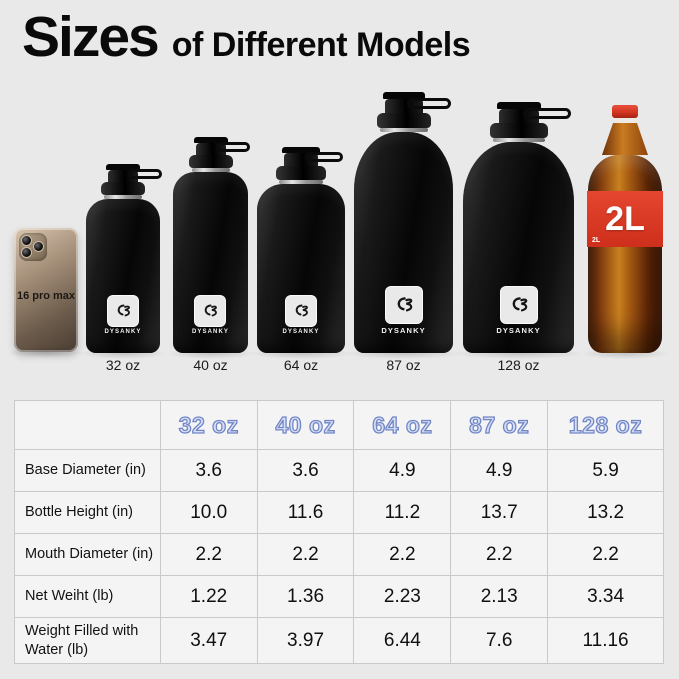 Image resolution: width=679 pixels, height=679 pixels. What do you see at coordinates (499, 425) in the screenshot?
I see `column-header-87-oz: 87 oz` at bounding box center [499, 425].